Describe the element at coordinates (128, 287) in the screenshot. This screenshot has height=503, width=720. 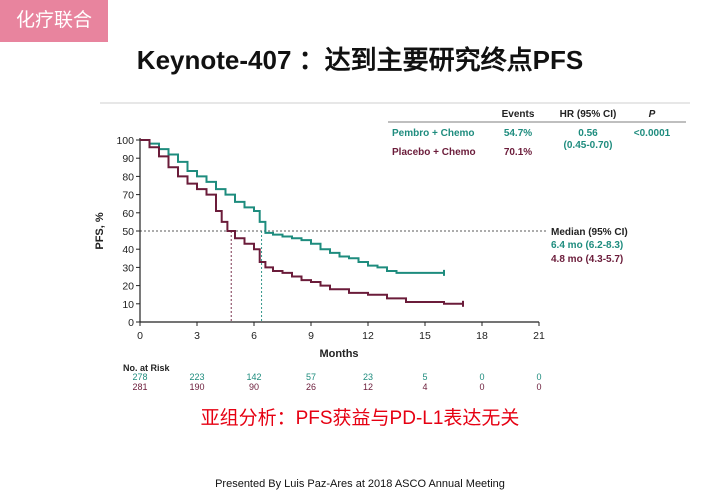
I see `y-tick-label: 20` at that location.